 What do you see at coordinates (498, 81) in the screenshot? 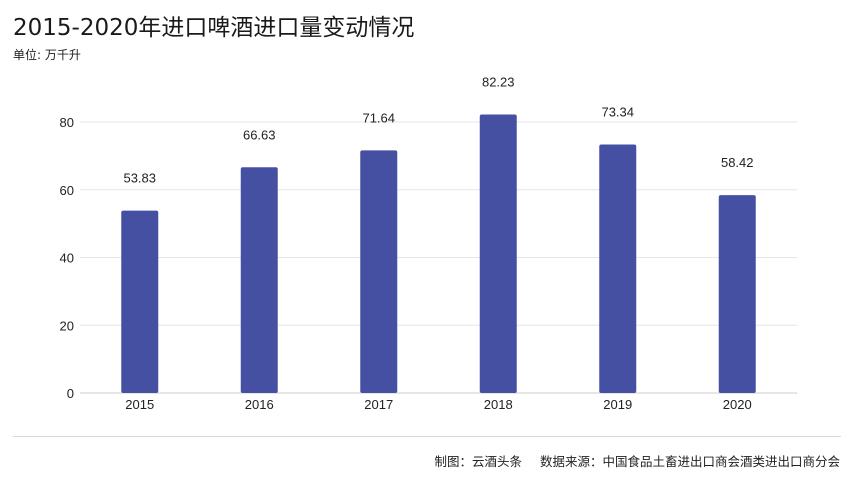
I see `data-label: 82.23` at bounding box center [498, 81].